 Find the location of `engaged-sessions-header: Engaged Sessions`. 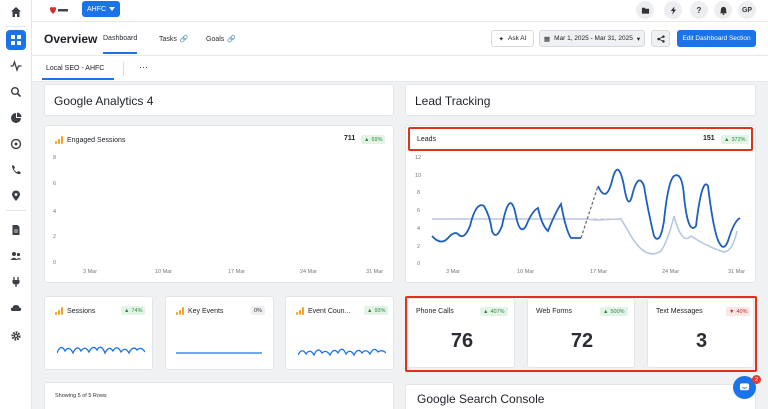

engaged-sessions-header: Engaged Sessions is located at coordinates (90, 140).